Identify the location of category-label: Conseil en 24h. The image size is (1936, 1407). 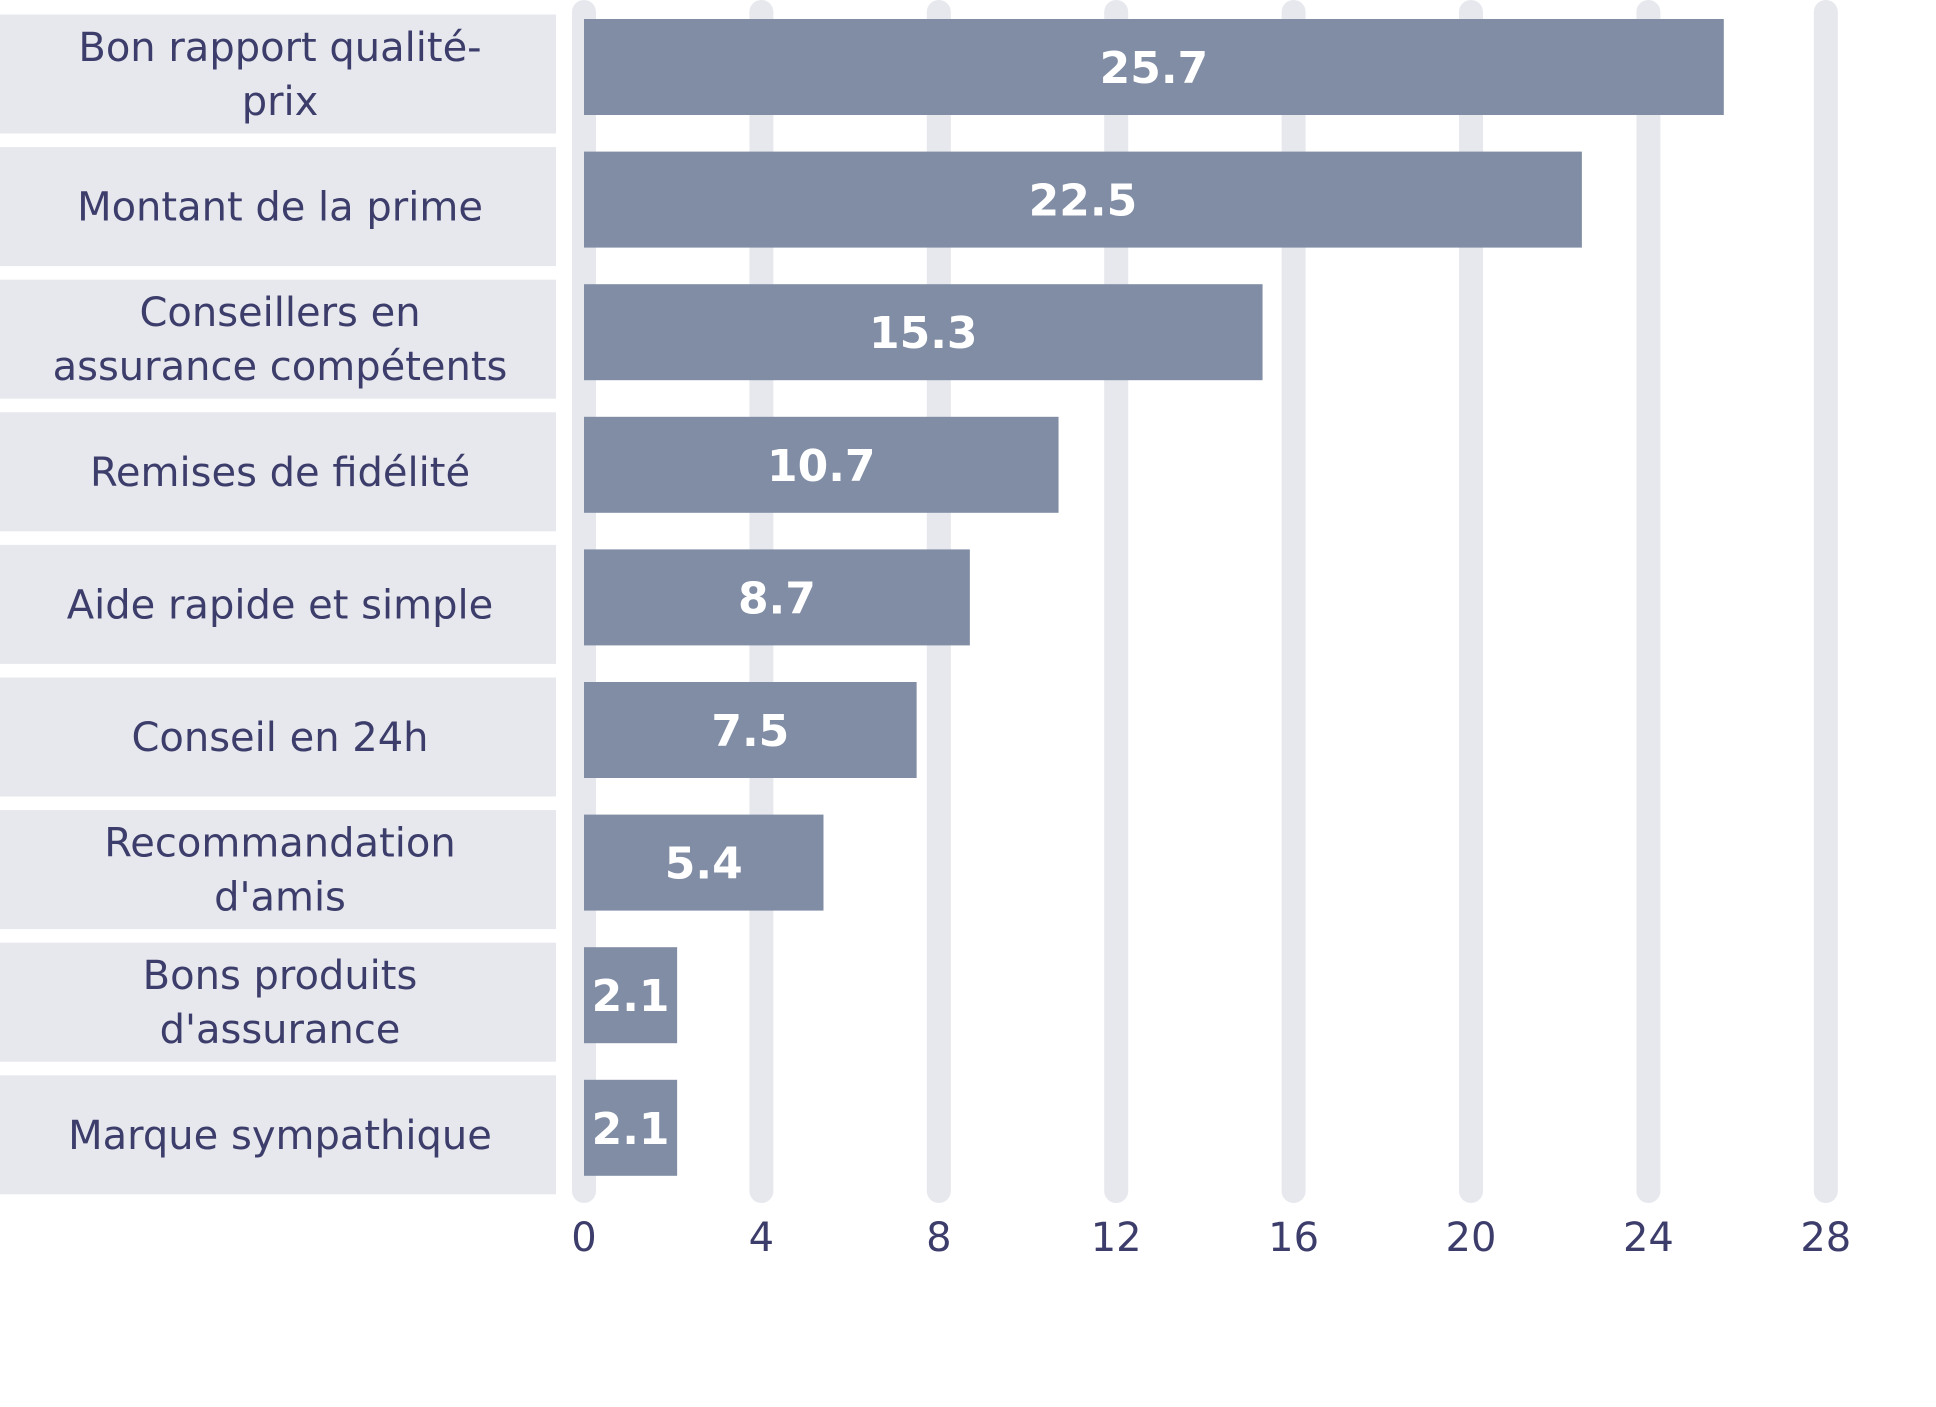
(279, 738).